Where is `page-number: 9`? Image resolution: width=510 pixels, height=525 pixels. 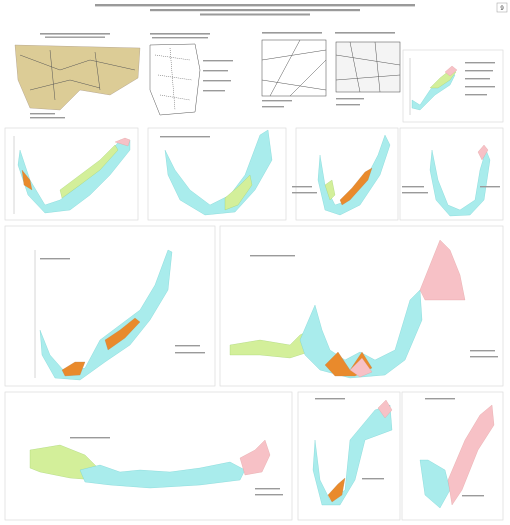 page-number: 9 is located at coordinates (502, 9).